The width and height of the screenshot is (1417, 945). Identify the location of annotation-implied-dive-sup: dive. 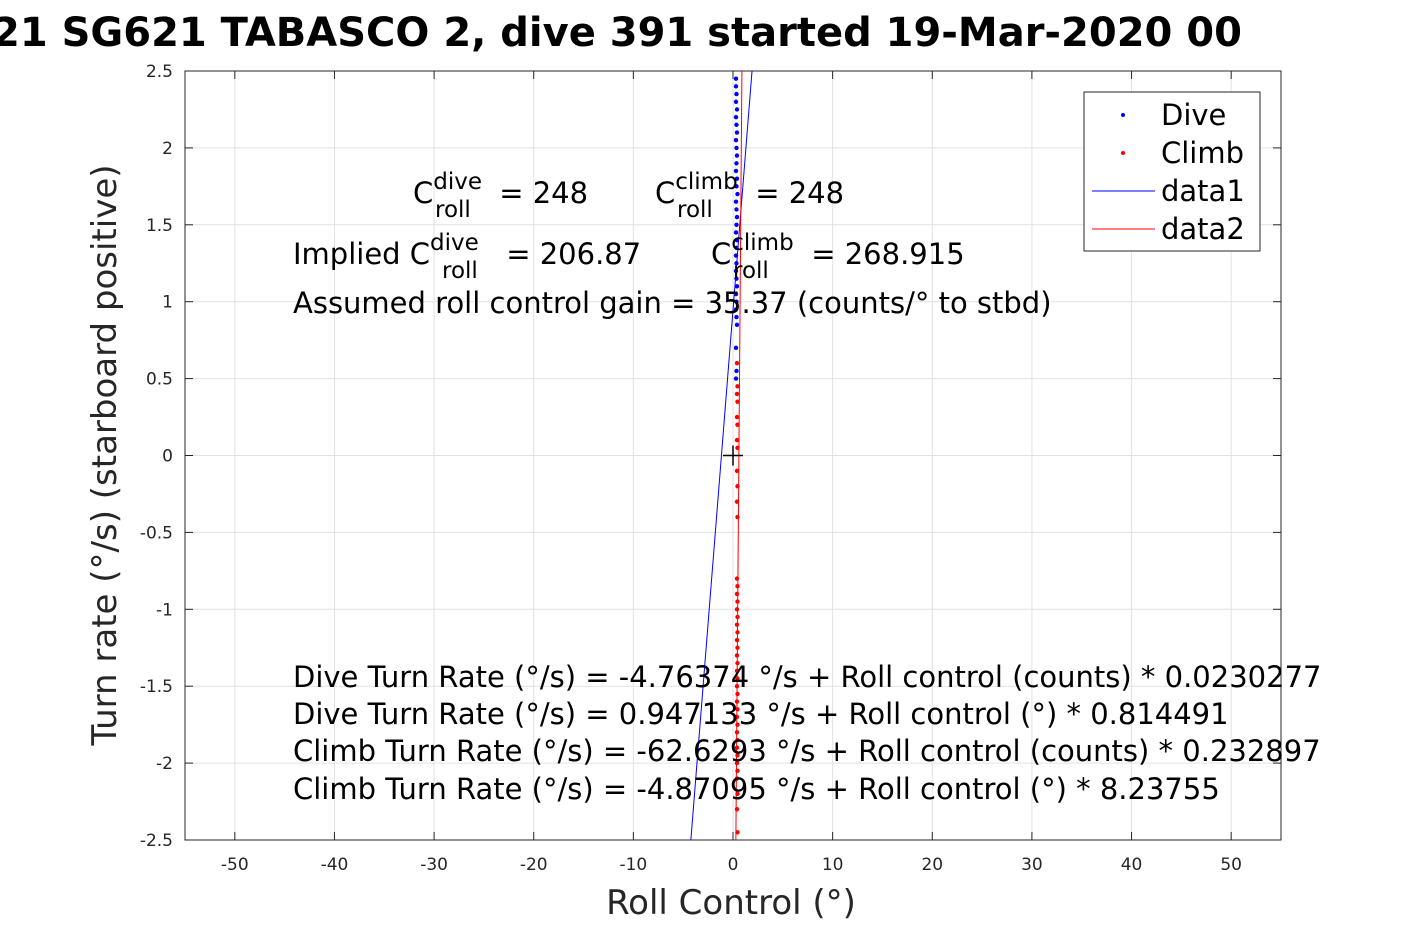
(454, 243).